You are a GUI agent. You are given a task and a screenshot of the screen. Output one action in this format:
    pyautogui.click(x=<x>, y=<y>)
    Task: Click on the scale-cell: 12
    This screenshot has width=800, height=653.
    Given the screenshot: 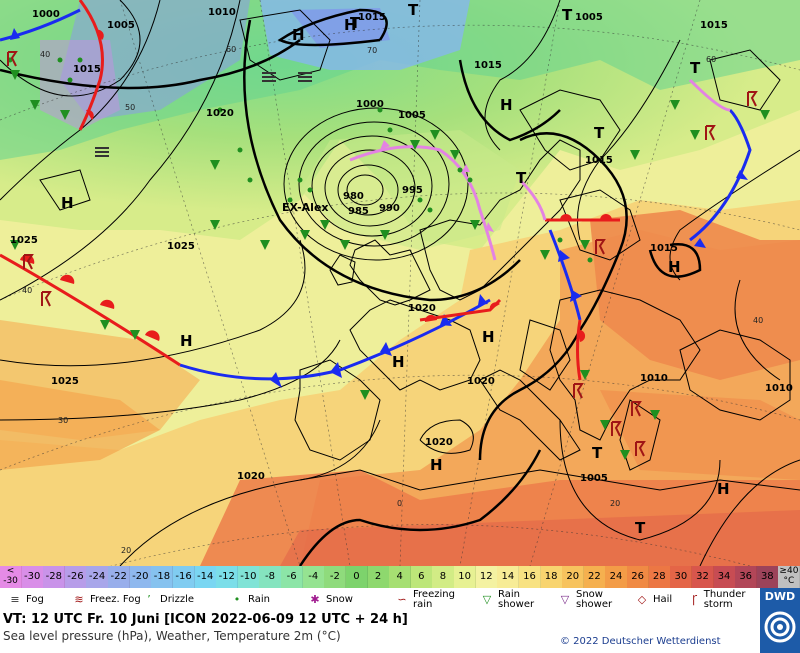 What is the action you would take?
    pyautogui.click(x=486, y=577)
    